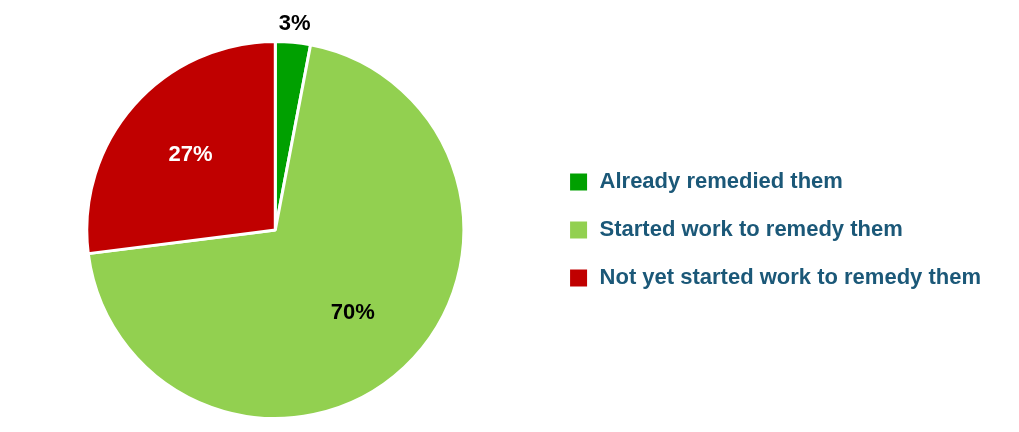 The width and height of the screenshot is (1019, 432). I want to click on data-label: 27%, so click(190, 154).